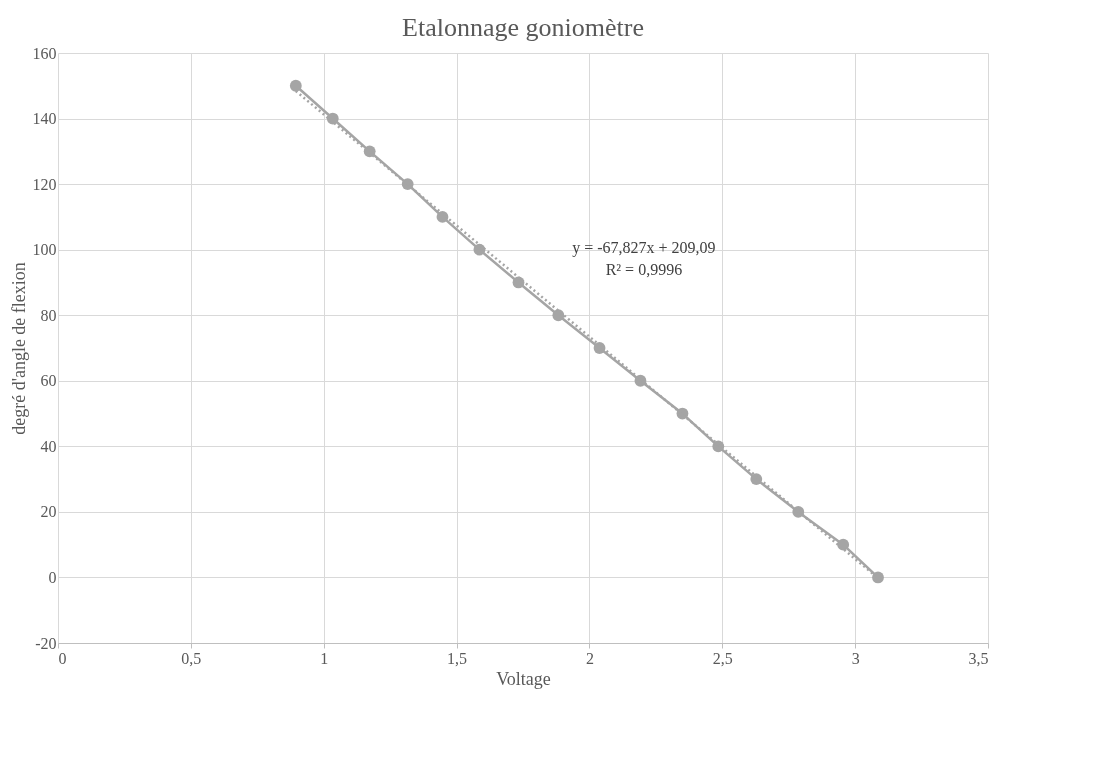  I want to click on y-tick-label: 60, so click(48, 381).